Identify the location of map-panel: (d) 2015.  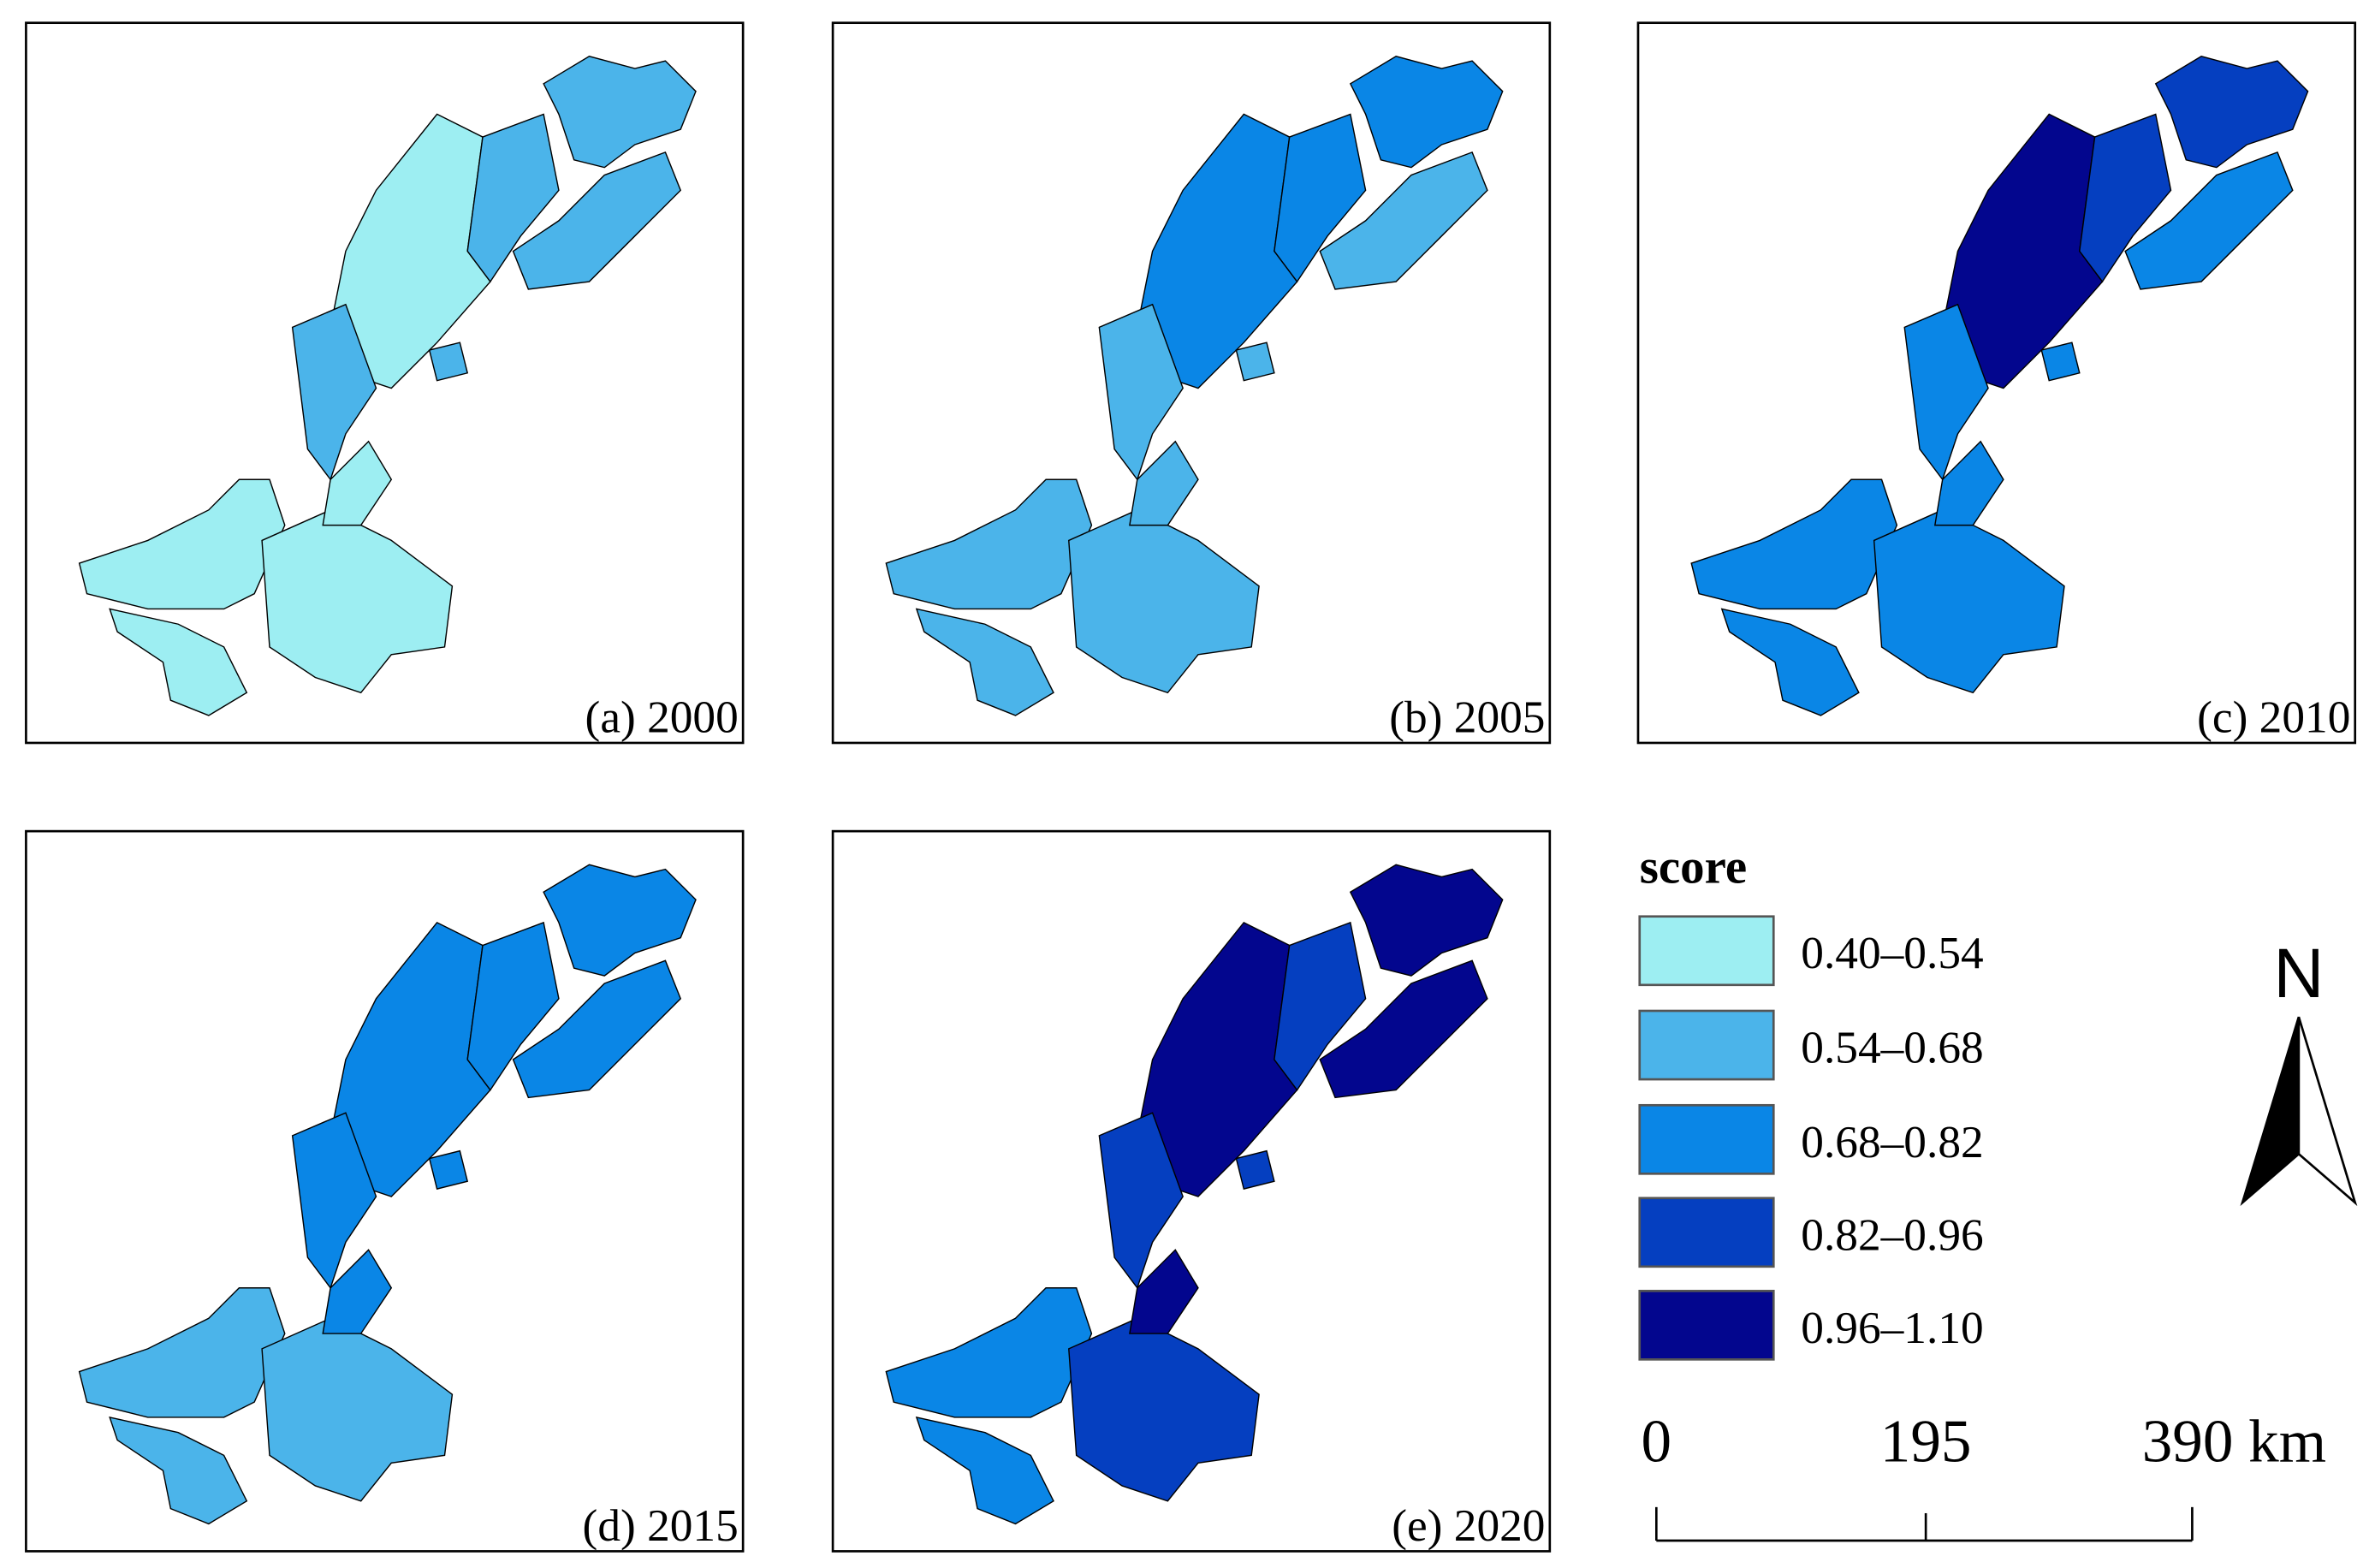
(385, 1191).